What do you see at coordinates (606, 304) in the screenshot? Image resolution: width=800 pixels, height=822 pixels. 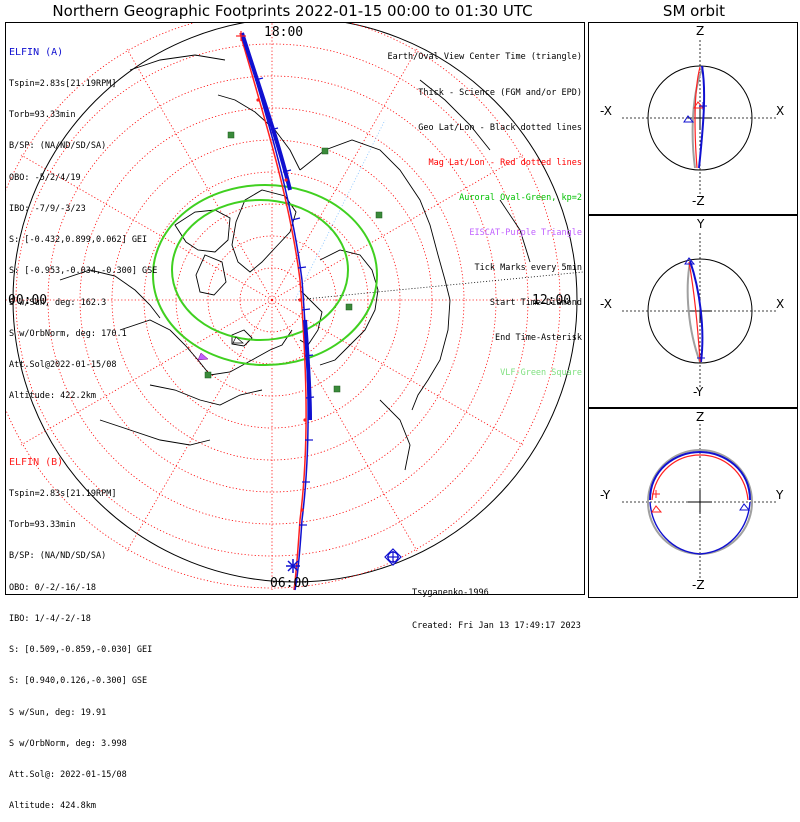 I see `panel2-left-label: -X` at bounding box center [606, 304].